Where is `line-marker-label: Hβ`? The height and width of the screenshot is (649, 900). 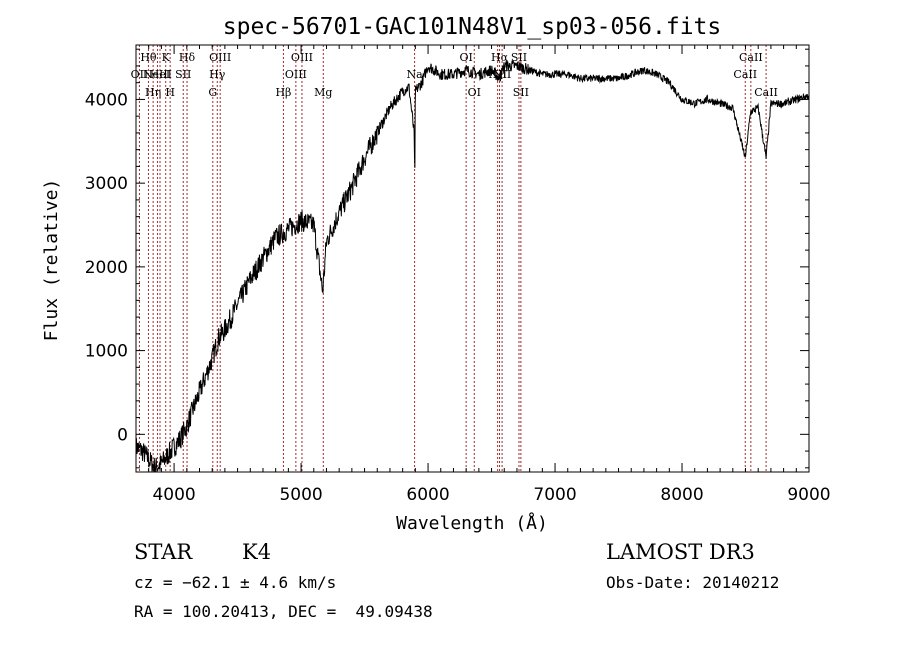 line-marker-label: Hβ is located at coordinates (283, 92).